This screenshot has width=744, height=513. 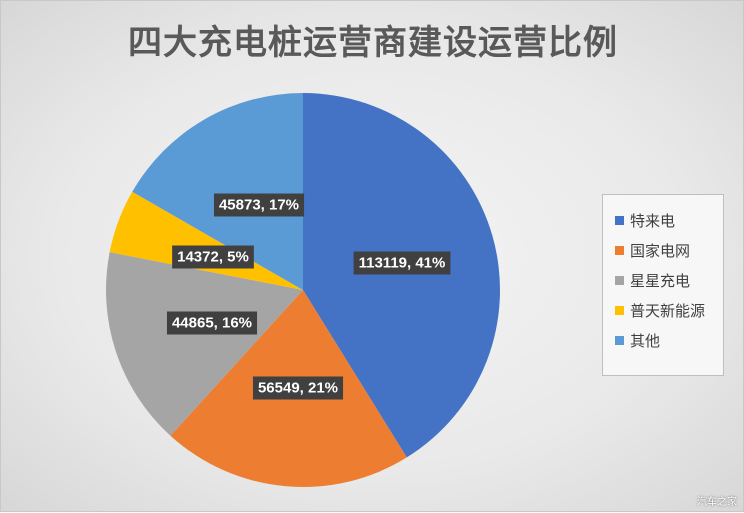 I want to click on data-label: 113119, 41%, so click(x=402, y=263).